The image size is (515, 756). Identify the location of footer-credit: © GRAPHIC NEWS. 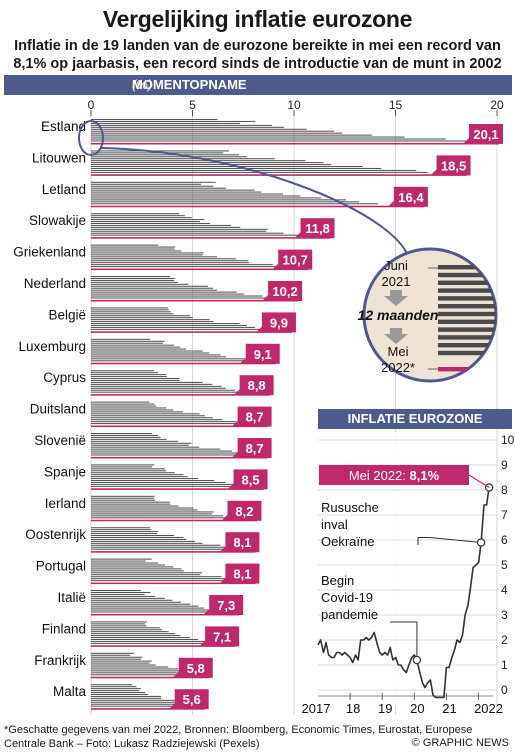
(460, 743).